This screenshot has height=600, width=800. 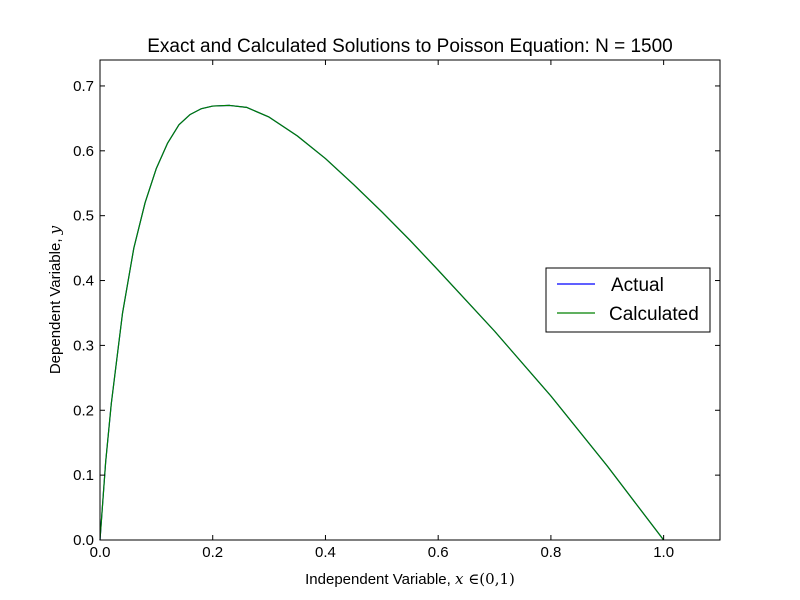 What do you see at coordinates (550, 552) in the screenshot?
I see `x-tick-label: 0.8` at bounding box center [550, 552].